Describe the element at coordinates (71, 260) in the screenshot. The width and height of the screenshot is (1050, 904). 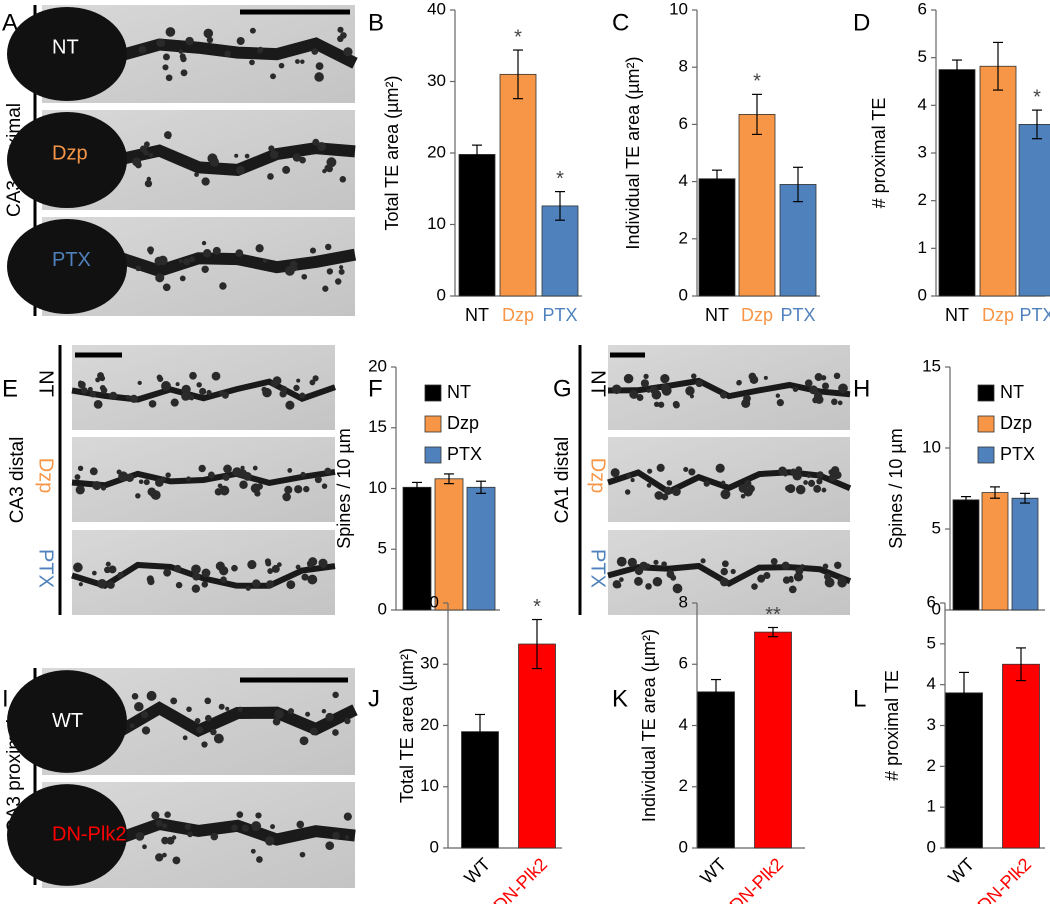
I see `image-label: PTX` at that location.